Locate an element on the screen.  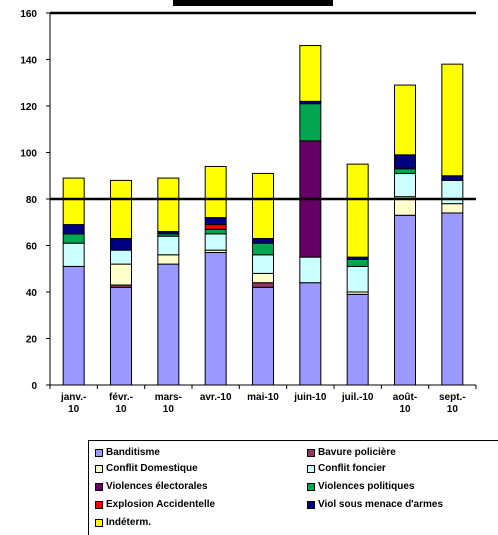
legend-label: Violences politiques is located at coordinates (366, 486).